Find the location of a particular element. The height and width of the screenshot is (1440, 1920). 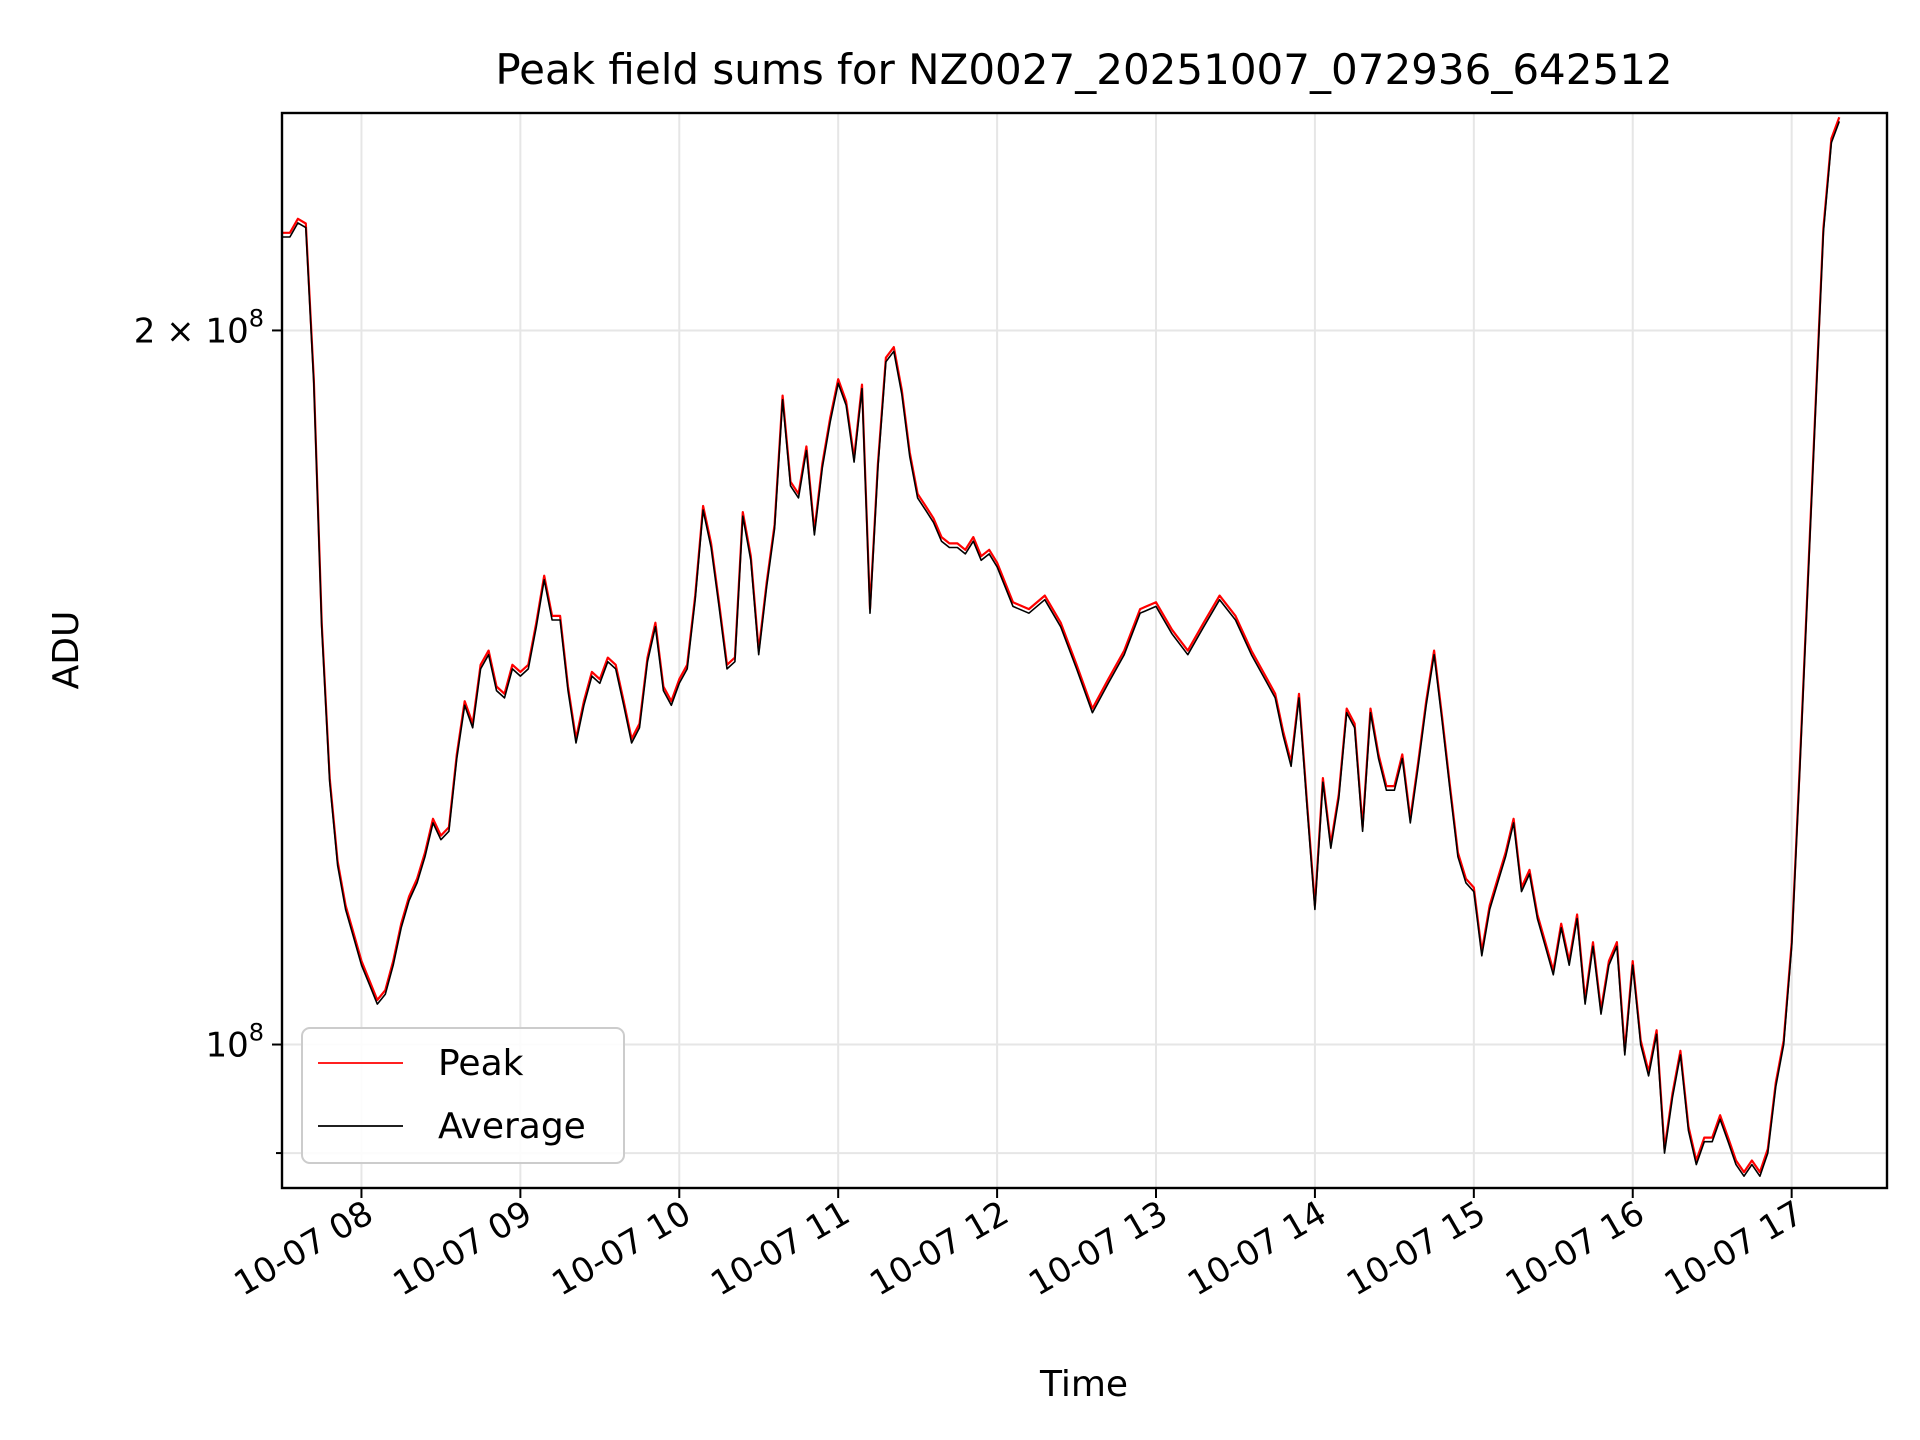

legend-label-average: Average is located at coordinates (512, 1126).